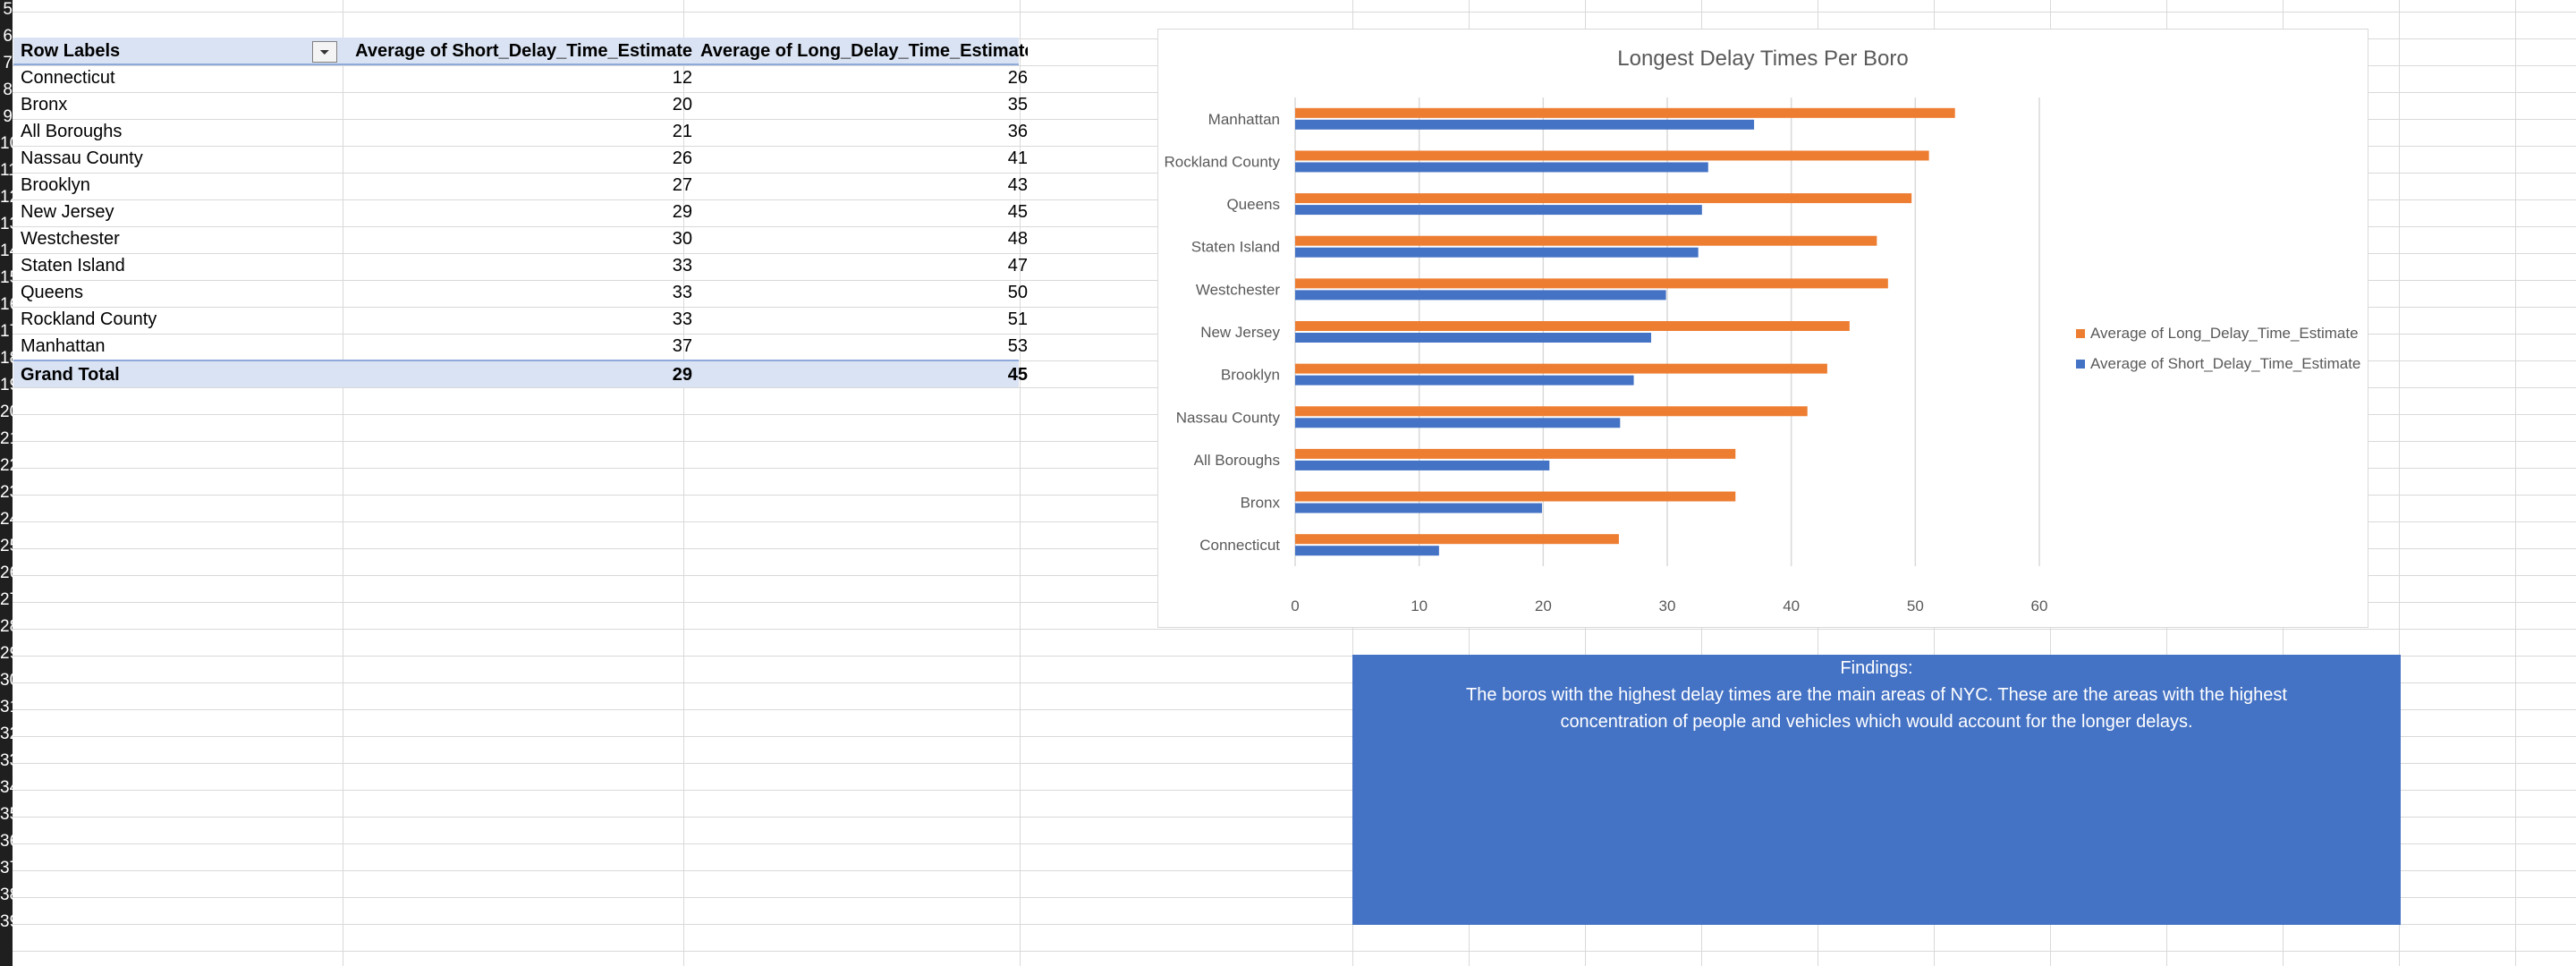 The height and width of the screenshot is (966, 2576). Describe the element at coordinates (70, 239) in the screenshot. I see `row-label: Westchester` at that location.